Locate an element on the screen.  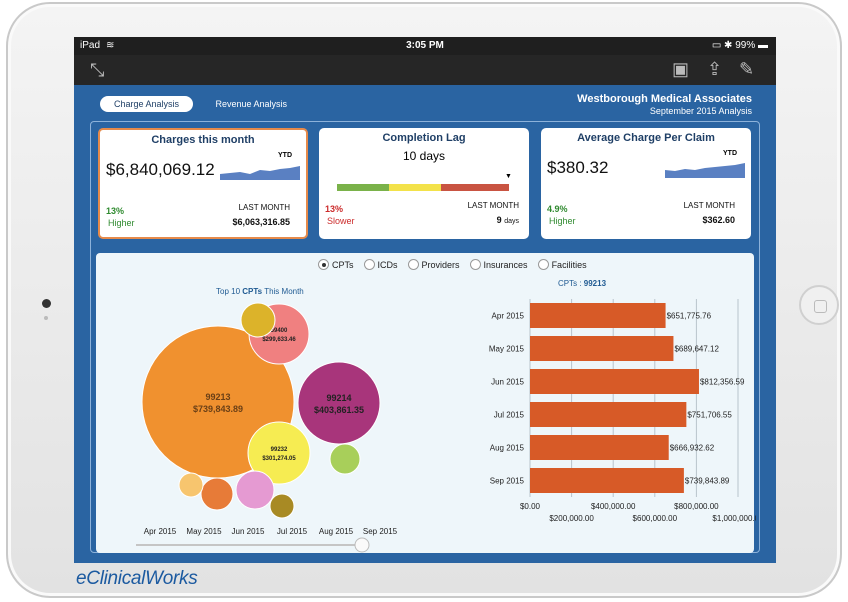
charges-last-value: $6,063,316.85 is located at coordinates (261, 222).